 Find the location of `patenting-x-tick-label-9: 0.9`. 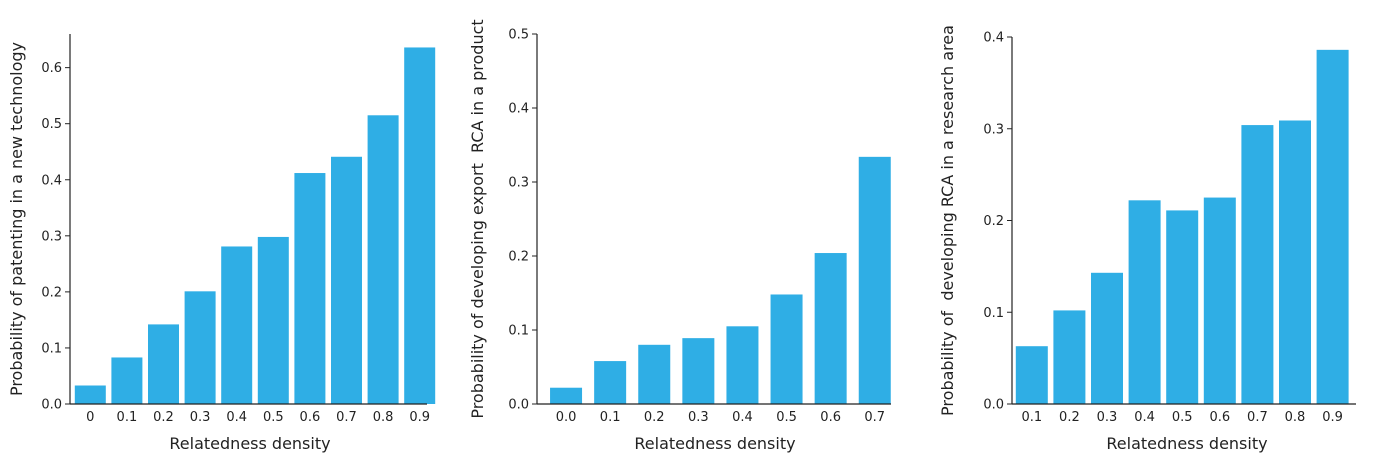

patenting-x-tick-label-9: 0.9 is located at coordinates (419, 417).